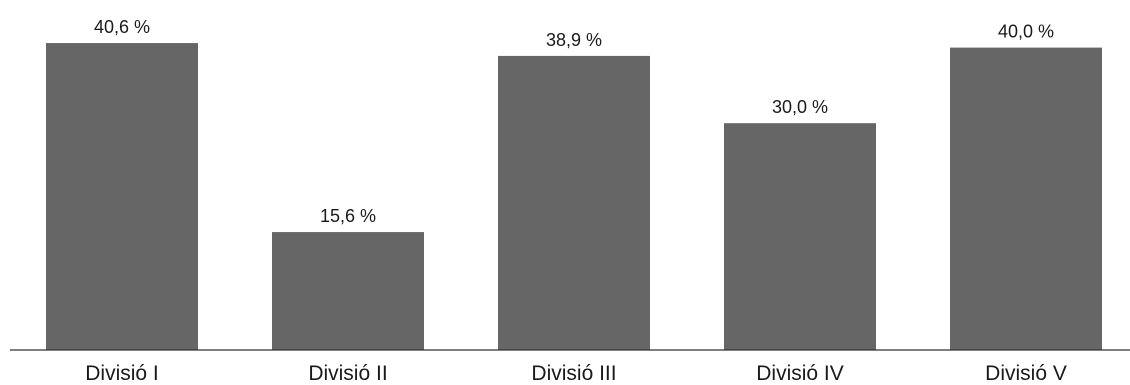 Image resolution: width=1130 pixels, height=385 pixels. What do you see at coordinates (1026, 373) in the screenshot?
I see `x-tick-label-5: Divisió V` at bounding box center [1026, 373].